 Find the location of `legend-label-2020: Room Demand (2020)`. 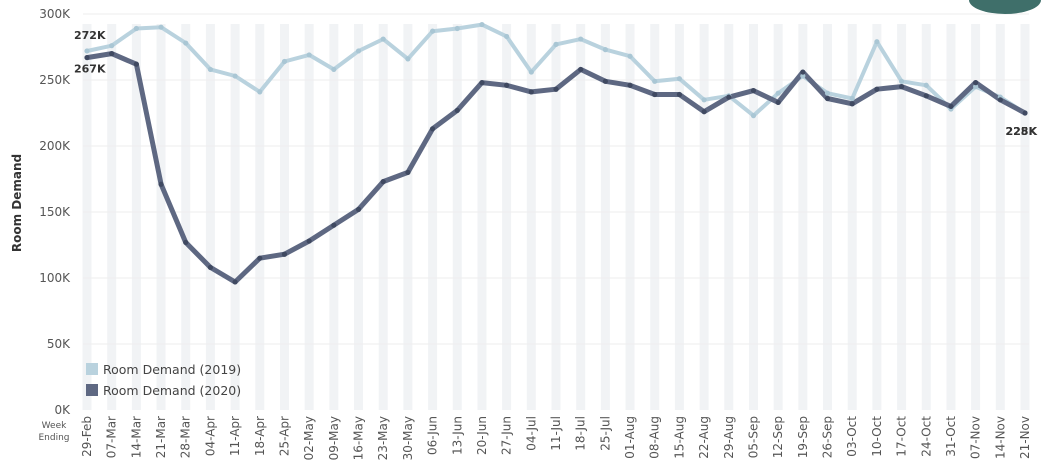

legend-label-2020: Room Demand (2020) is located at coordinates (172, 390).